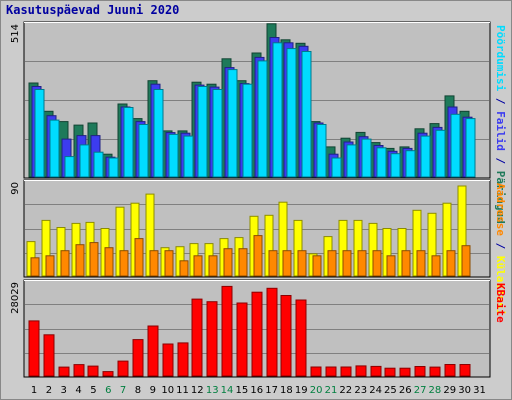  I want to click on x-tick-label-14: 14, so click(227, 390).